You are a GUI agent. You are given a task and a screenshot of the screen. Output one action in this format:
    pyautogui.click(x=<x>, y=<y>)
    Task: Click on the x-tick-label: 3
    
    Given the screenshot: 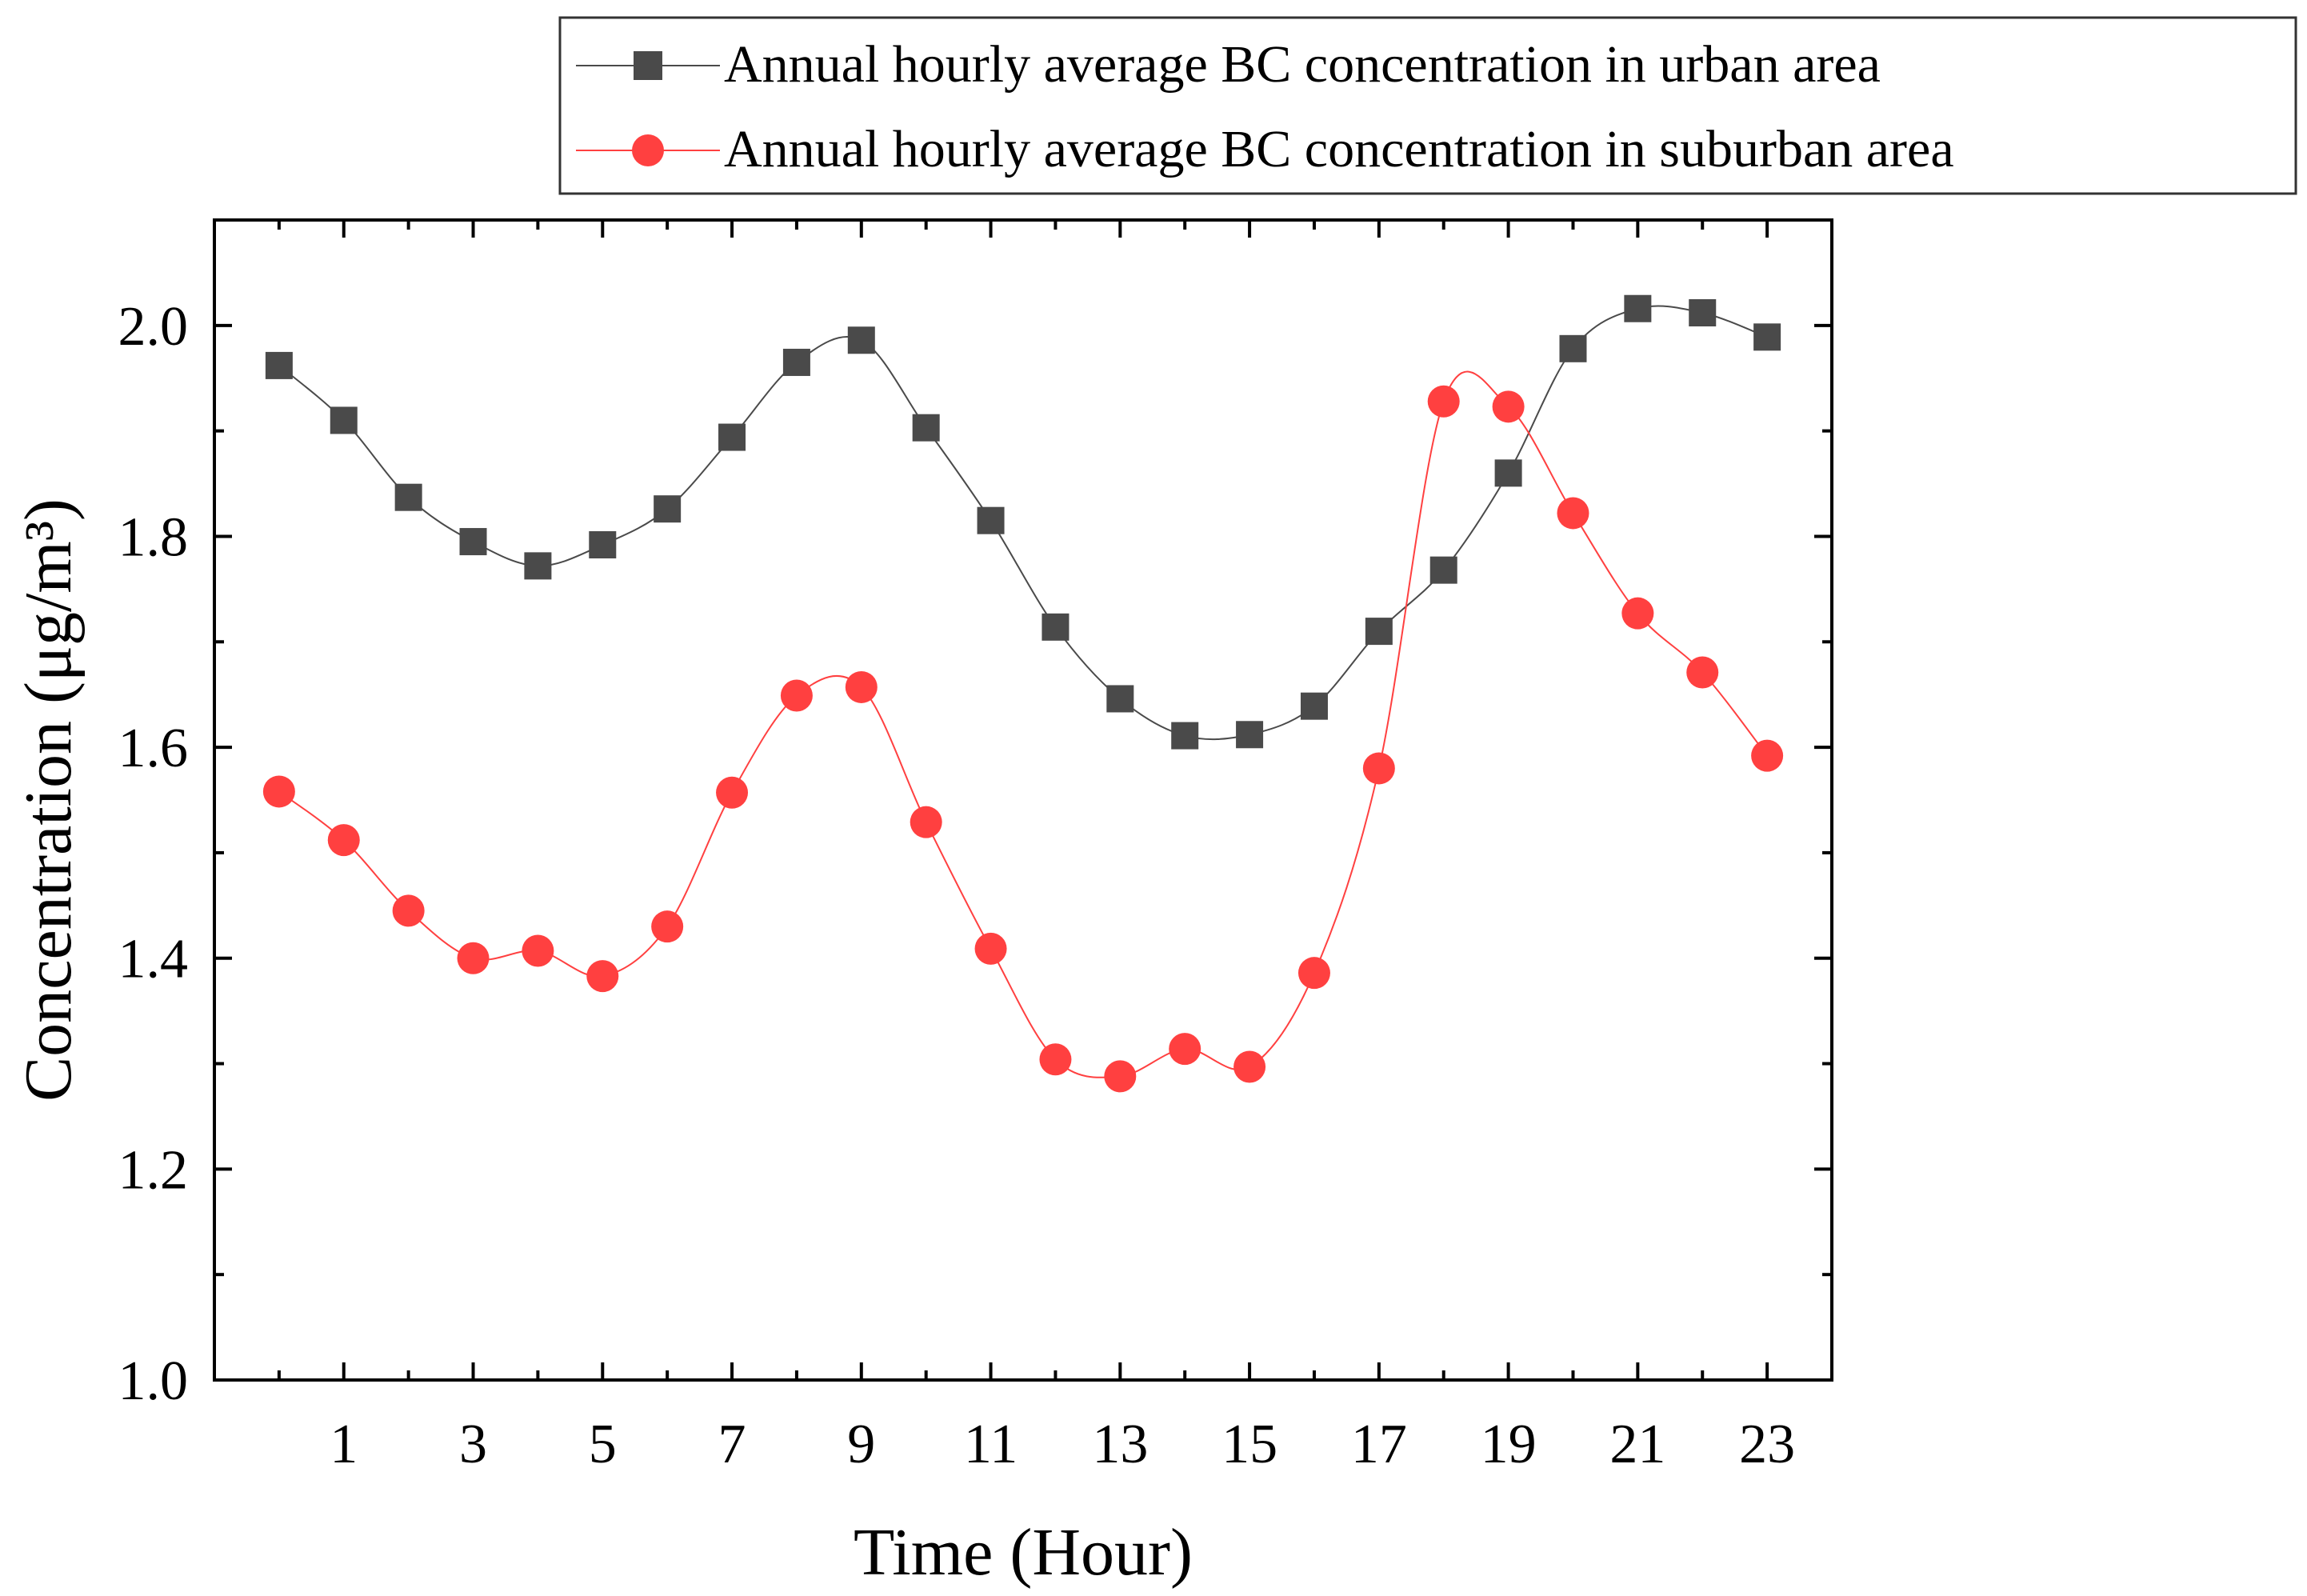 What is the action you would take?
    pyautogui.click(x=473, y=1444)
    